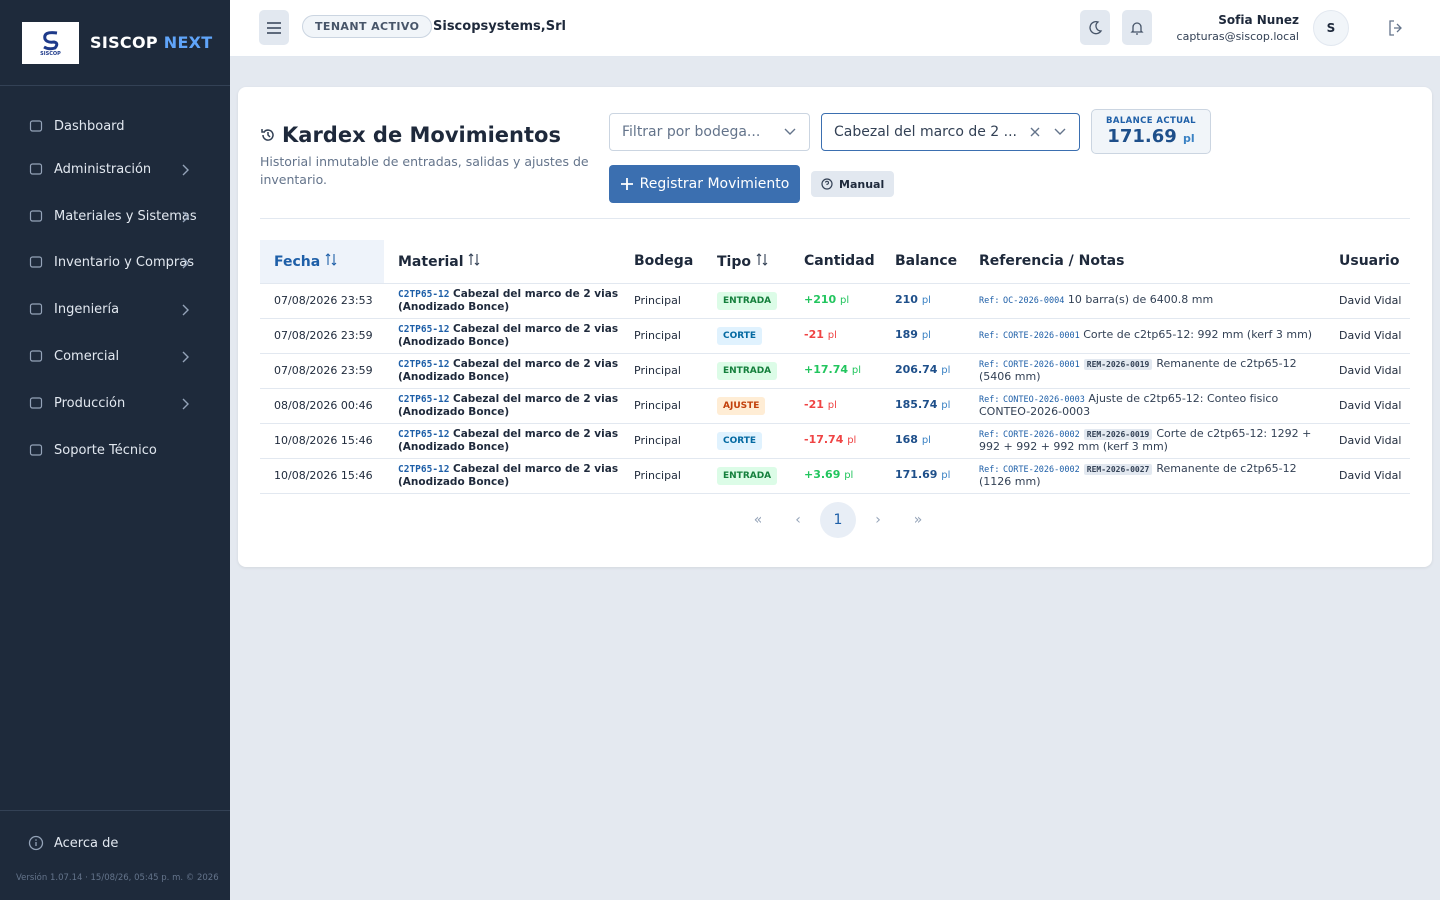 The height and width of the screenshot is (900, 1440). What do you see at coordinates (502, 262) in the screenshot?
I see `column-header: Material` at bounding box center [502, 262].